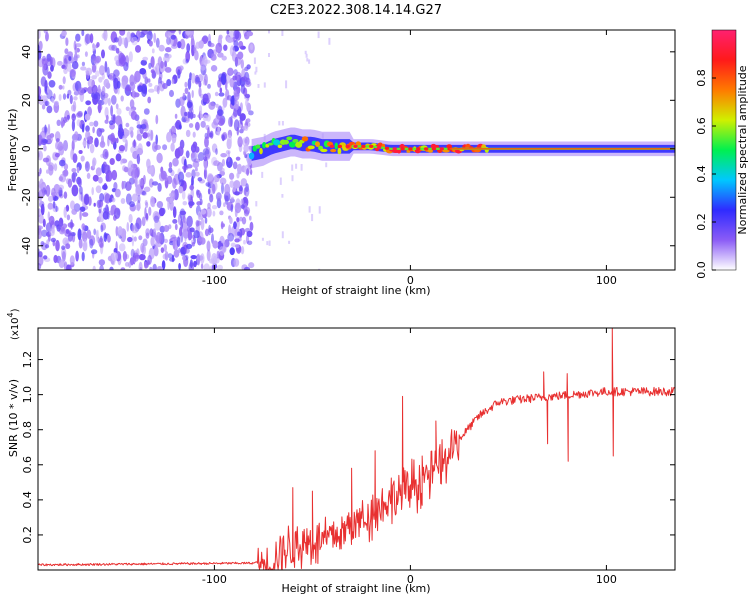 The height and width of the screenshot is (600, 750). Describe the element at coordinates (701, 270) in the screenshot. I see `colorbar-tick-label: 0.0` at that location.